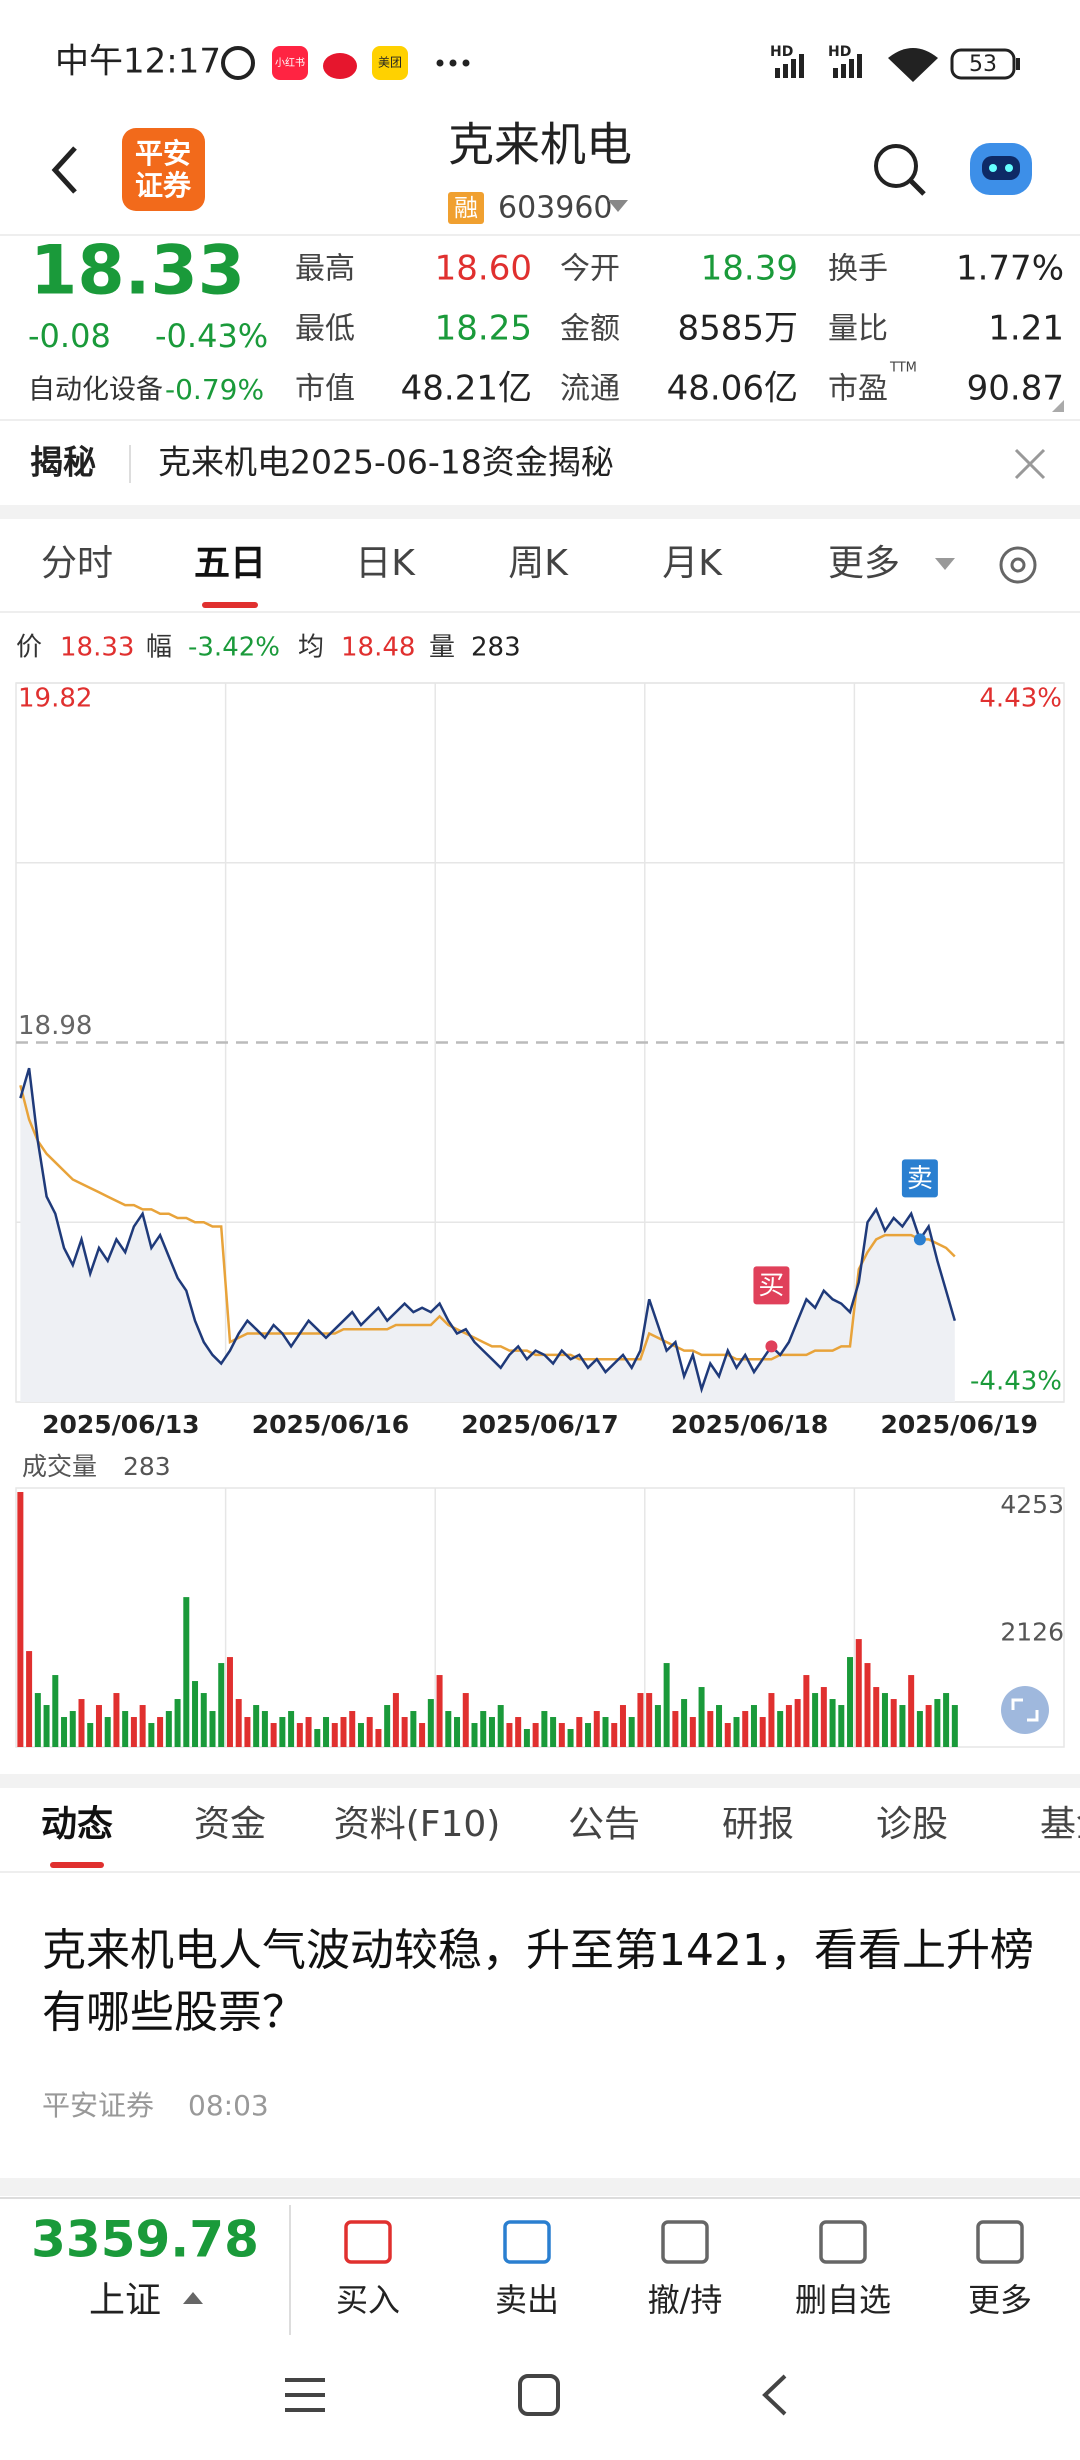  What do you see at coordinates (55, 1026) in the screenshot?
I see `y-tick-label: 18.98` at bounding box center [55, 1026].